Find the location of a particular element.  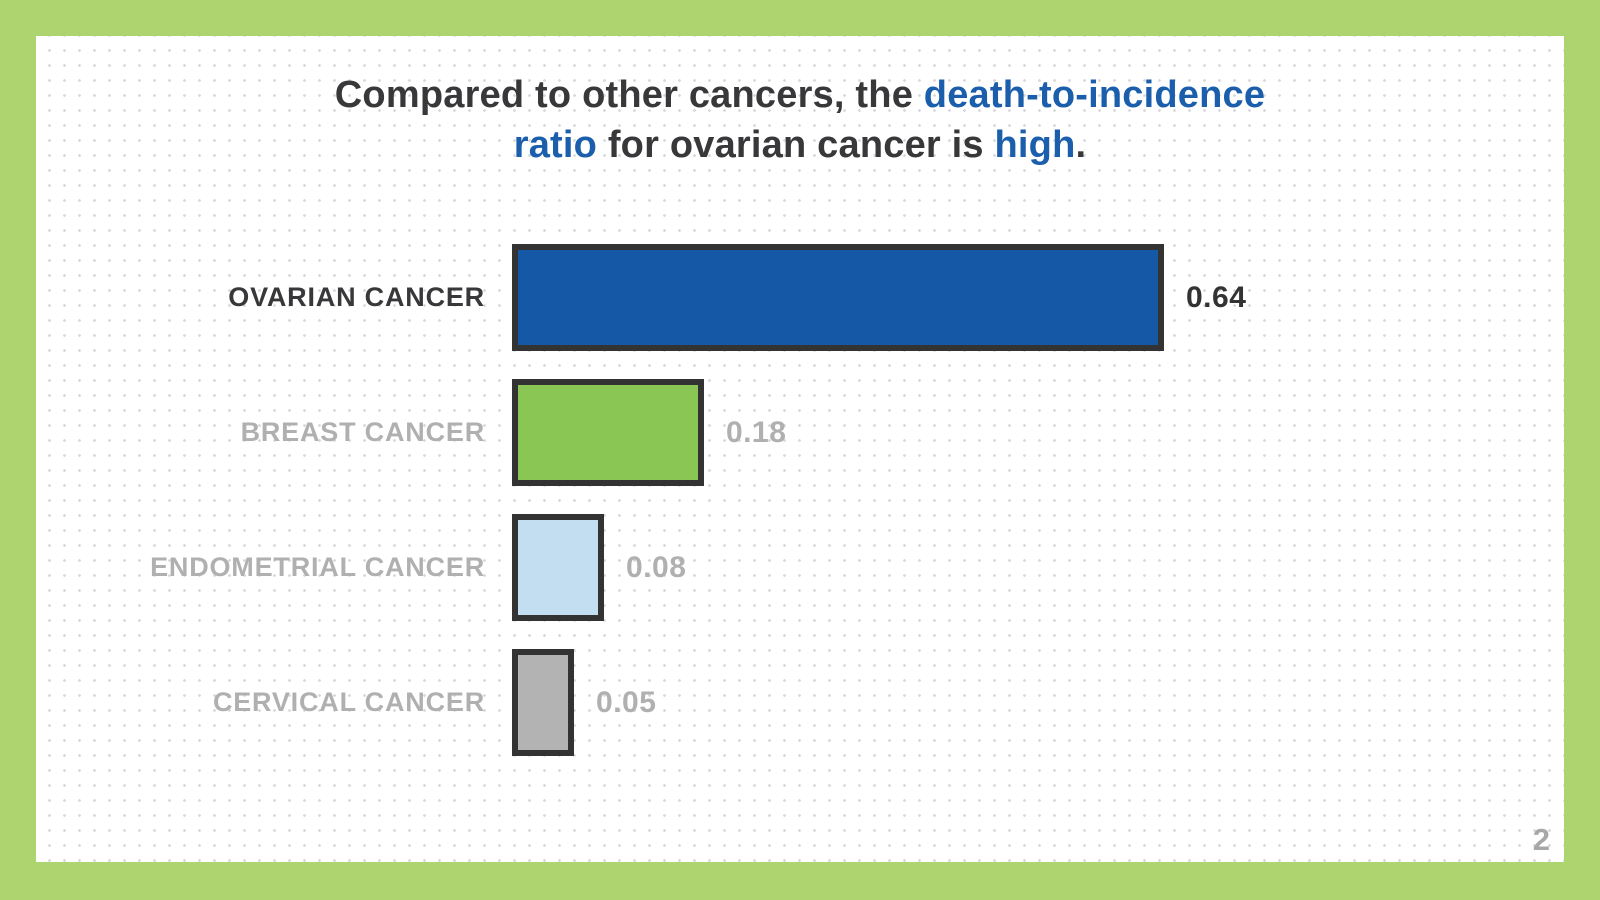

title-line: ratio for ovarian cancer is high. is located at coordinates (800, 145).